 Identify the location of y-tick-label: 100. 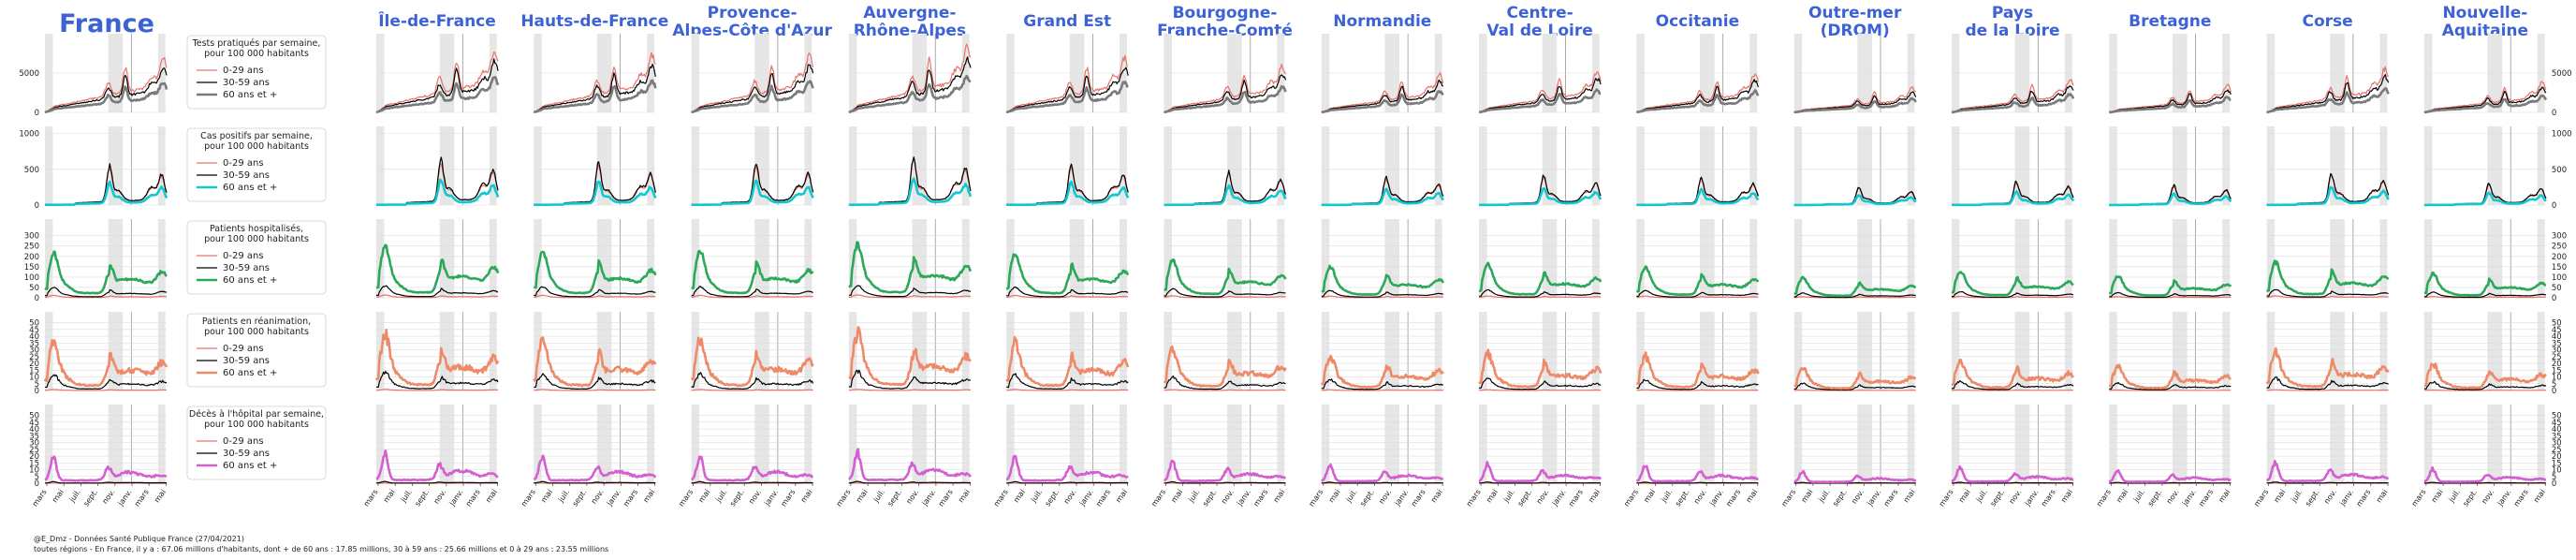
(31, 278).